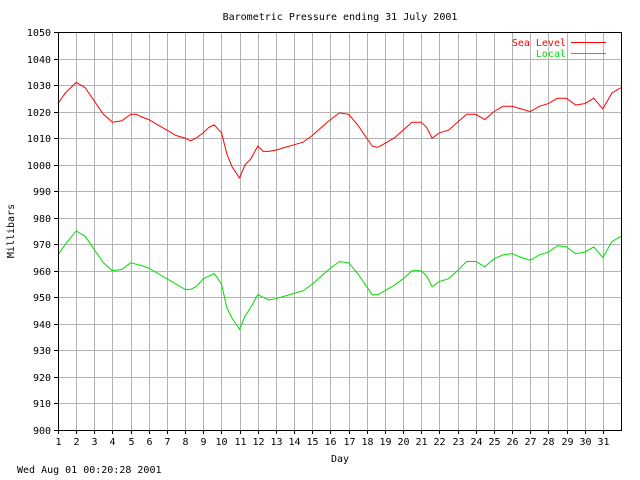 The width and height of the screenshot is (640, 480). Describe the element at coordinates (131, 442) in the screenshot. I see `x-tick-label: 5` at that location.